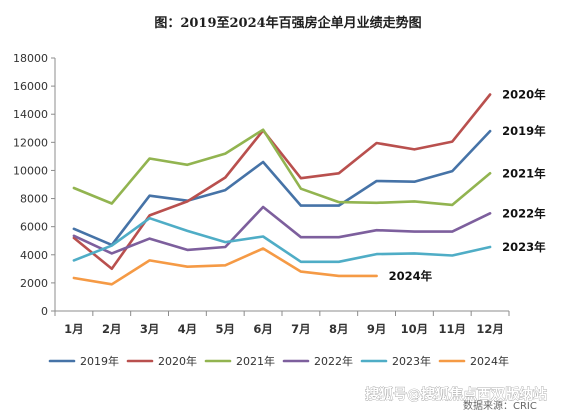 This screenshot has height=413, width=577. What do you see at coordinates (524, 131) in the screenshot?
I see `series-end-label: 2019年` at bounding box center [524, 131].